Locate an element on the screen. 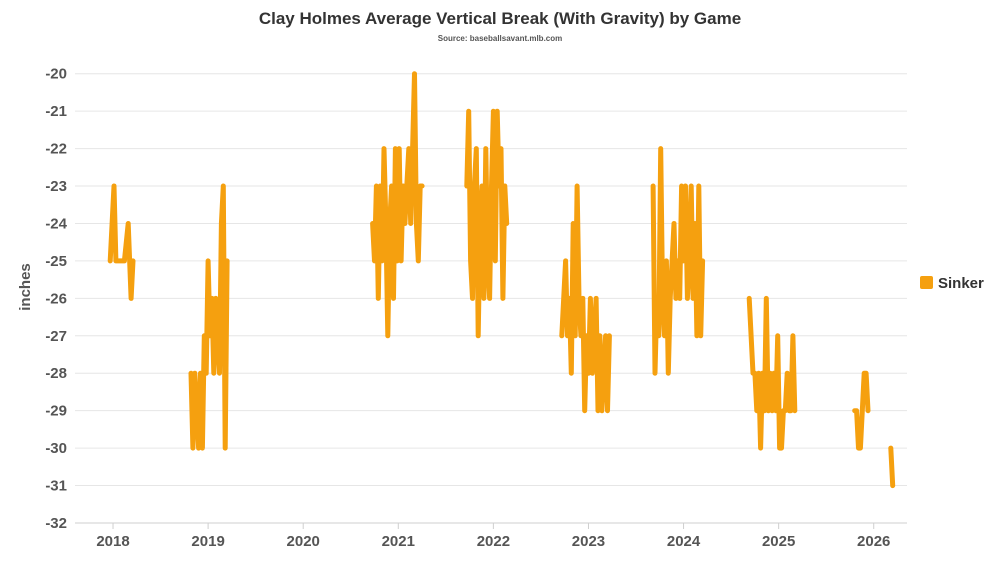 The height and width of the screenshot is (563, 1000). legend: Sinker is located at coordinates (952, 283).